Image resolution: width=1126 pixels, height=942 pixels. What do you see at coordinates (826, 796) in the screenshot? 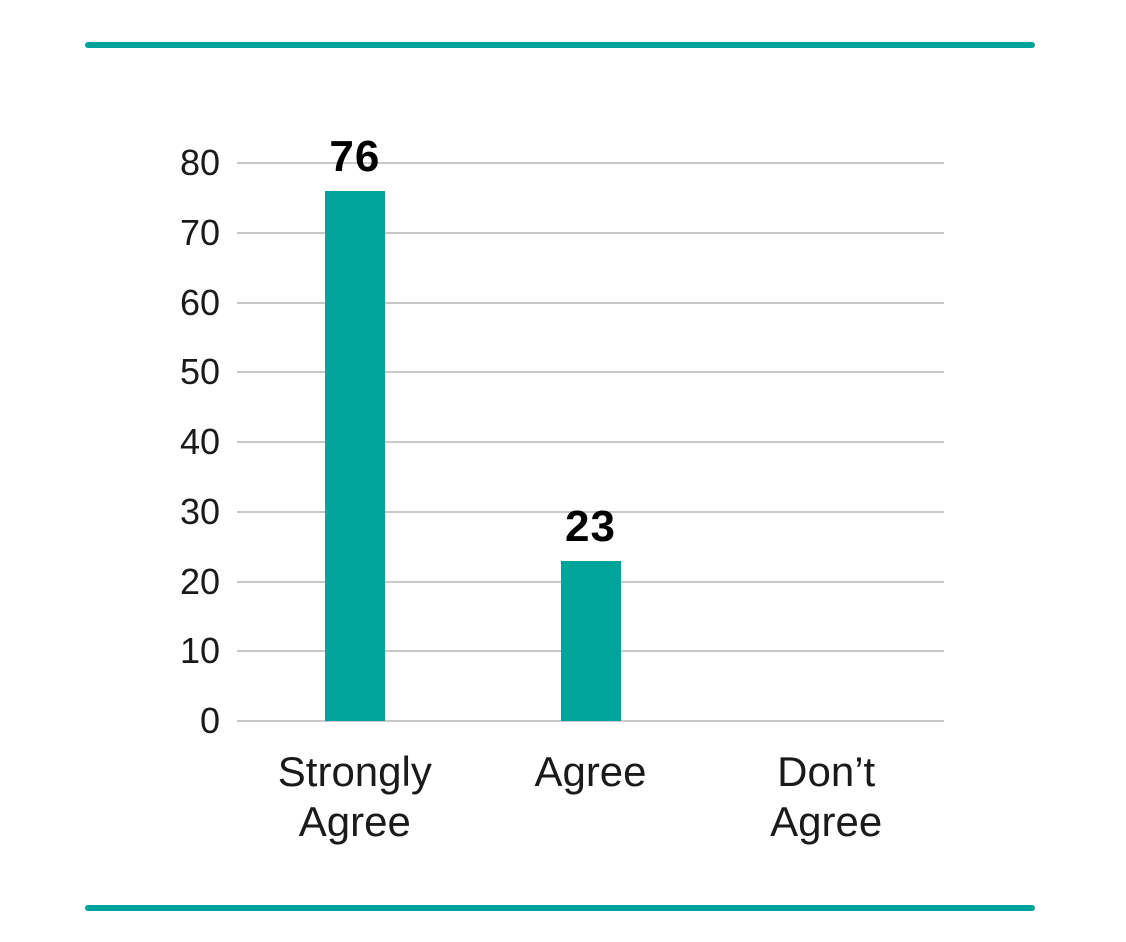
I see `x-axis-category-label: Don’t Agree` at bounding box center [826, 796].